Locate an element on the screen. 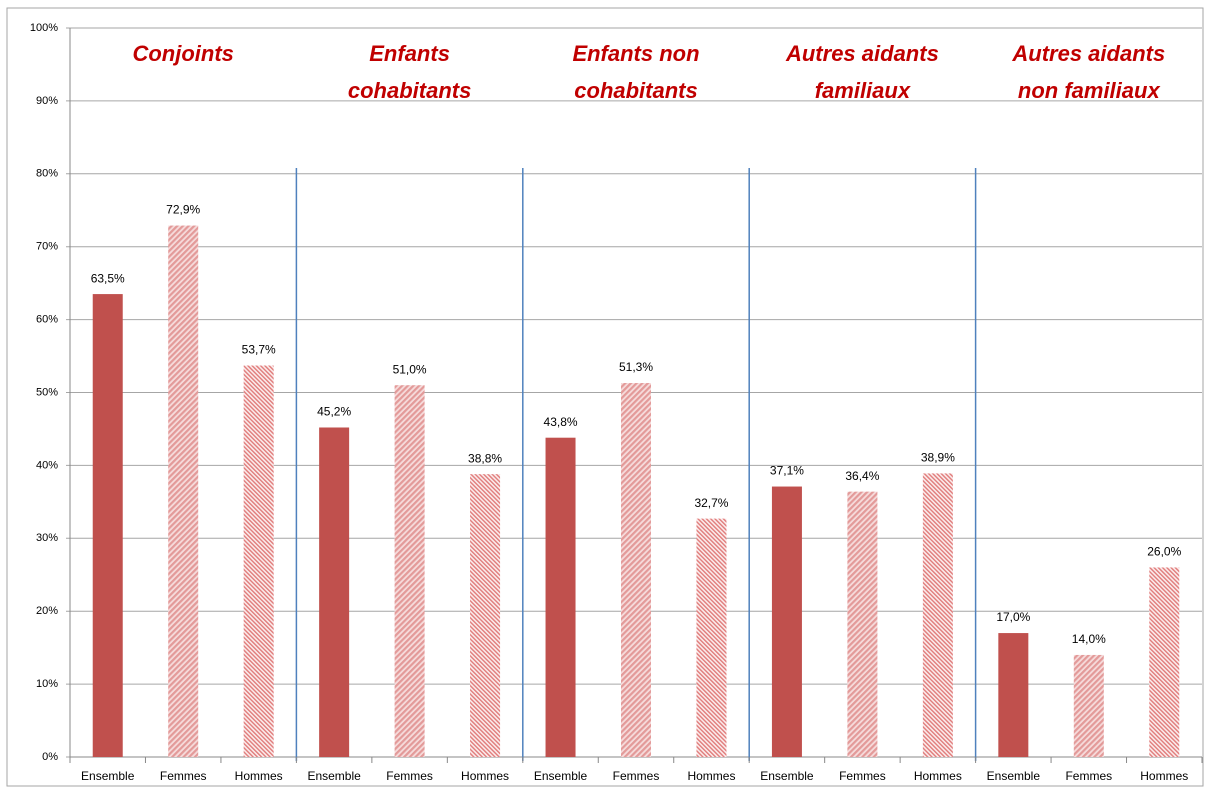 The image size is (1208, 796). value-label: 43,8% is located at coordinates (561, 422).